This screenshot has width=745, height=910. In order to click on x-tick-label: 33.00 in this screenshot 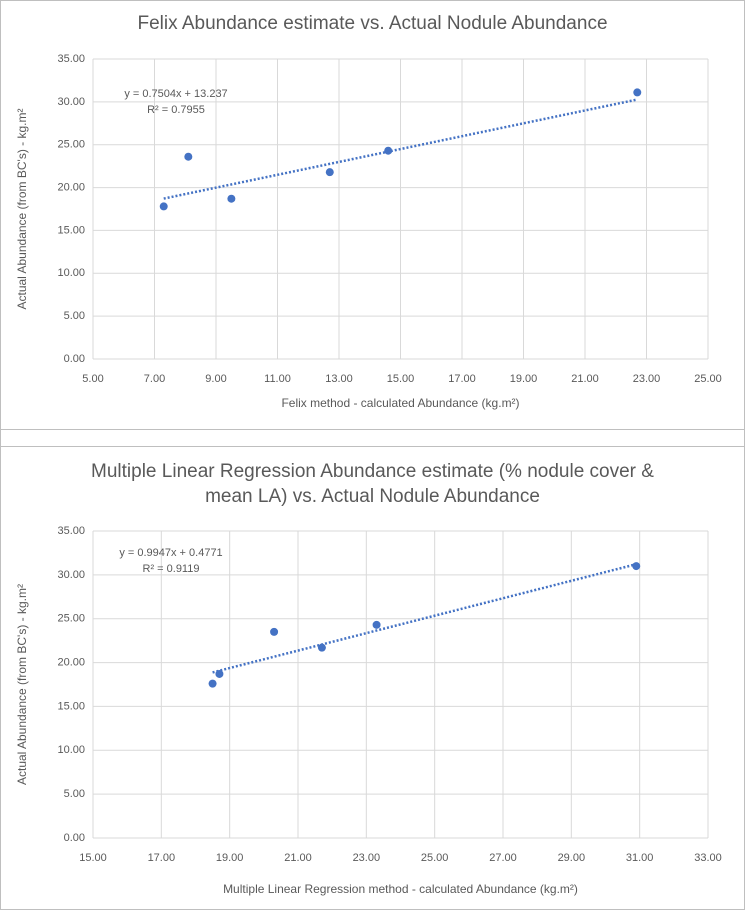, I will do `click(708, 858)`.